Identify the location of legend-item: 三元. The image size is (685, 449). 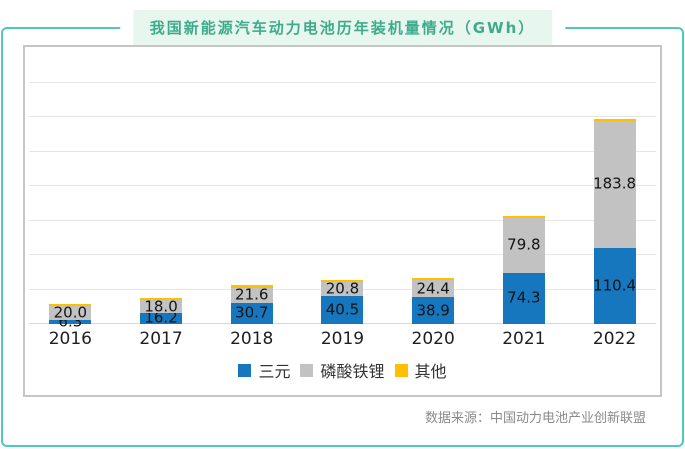
(264, 370).